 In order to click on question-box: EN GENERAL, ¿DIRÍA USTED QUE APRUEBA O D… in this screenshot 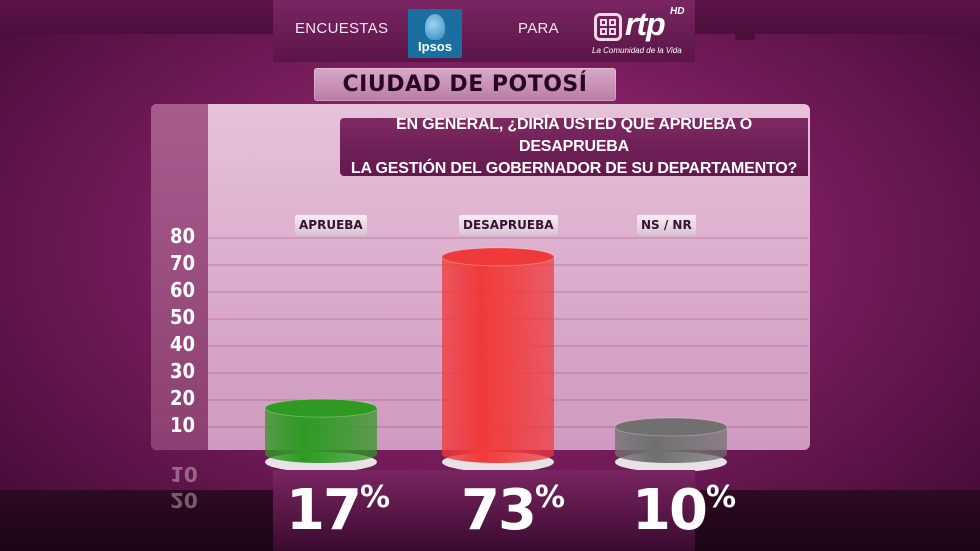, I will do `click(574, 146)`.